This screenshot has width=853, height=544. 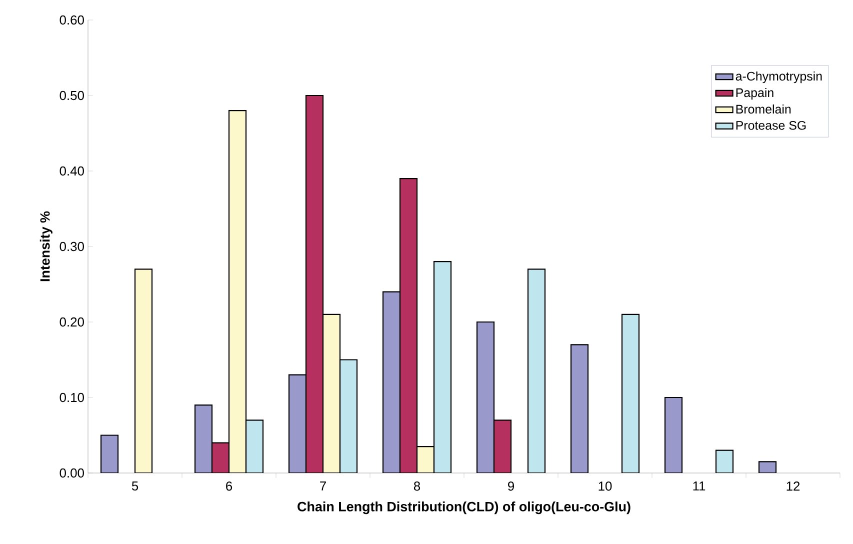 What do you see at coordinates (72, 247) in the screenshot?
I see `y-tick-label: 0.30` at bounding box center [72, 247].